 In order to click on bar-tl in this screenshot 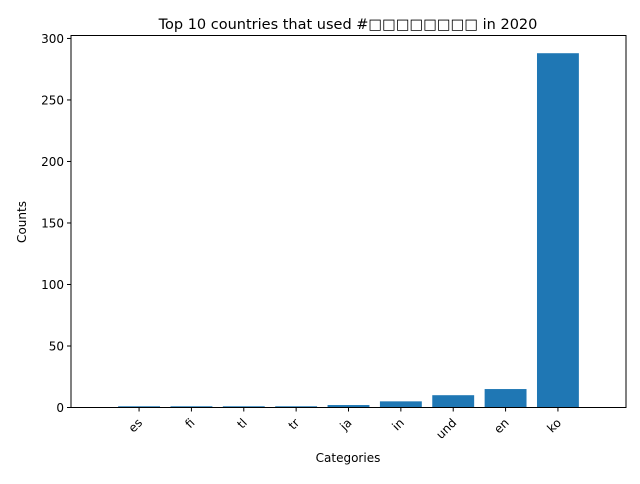, I will do `click(243, 407)`.